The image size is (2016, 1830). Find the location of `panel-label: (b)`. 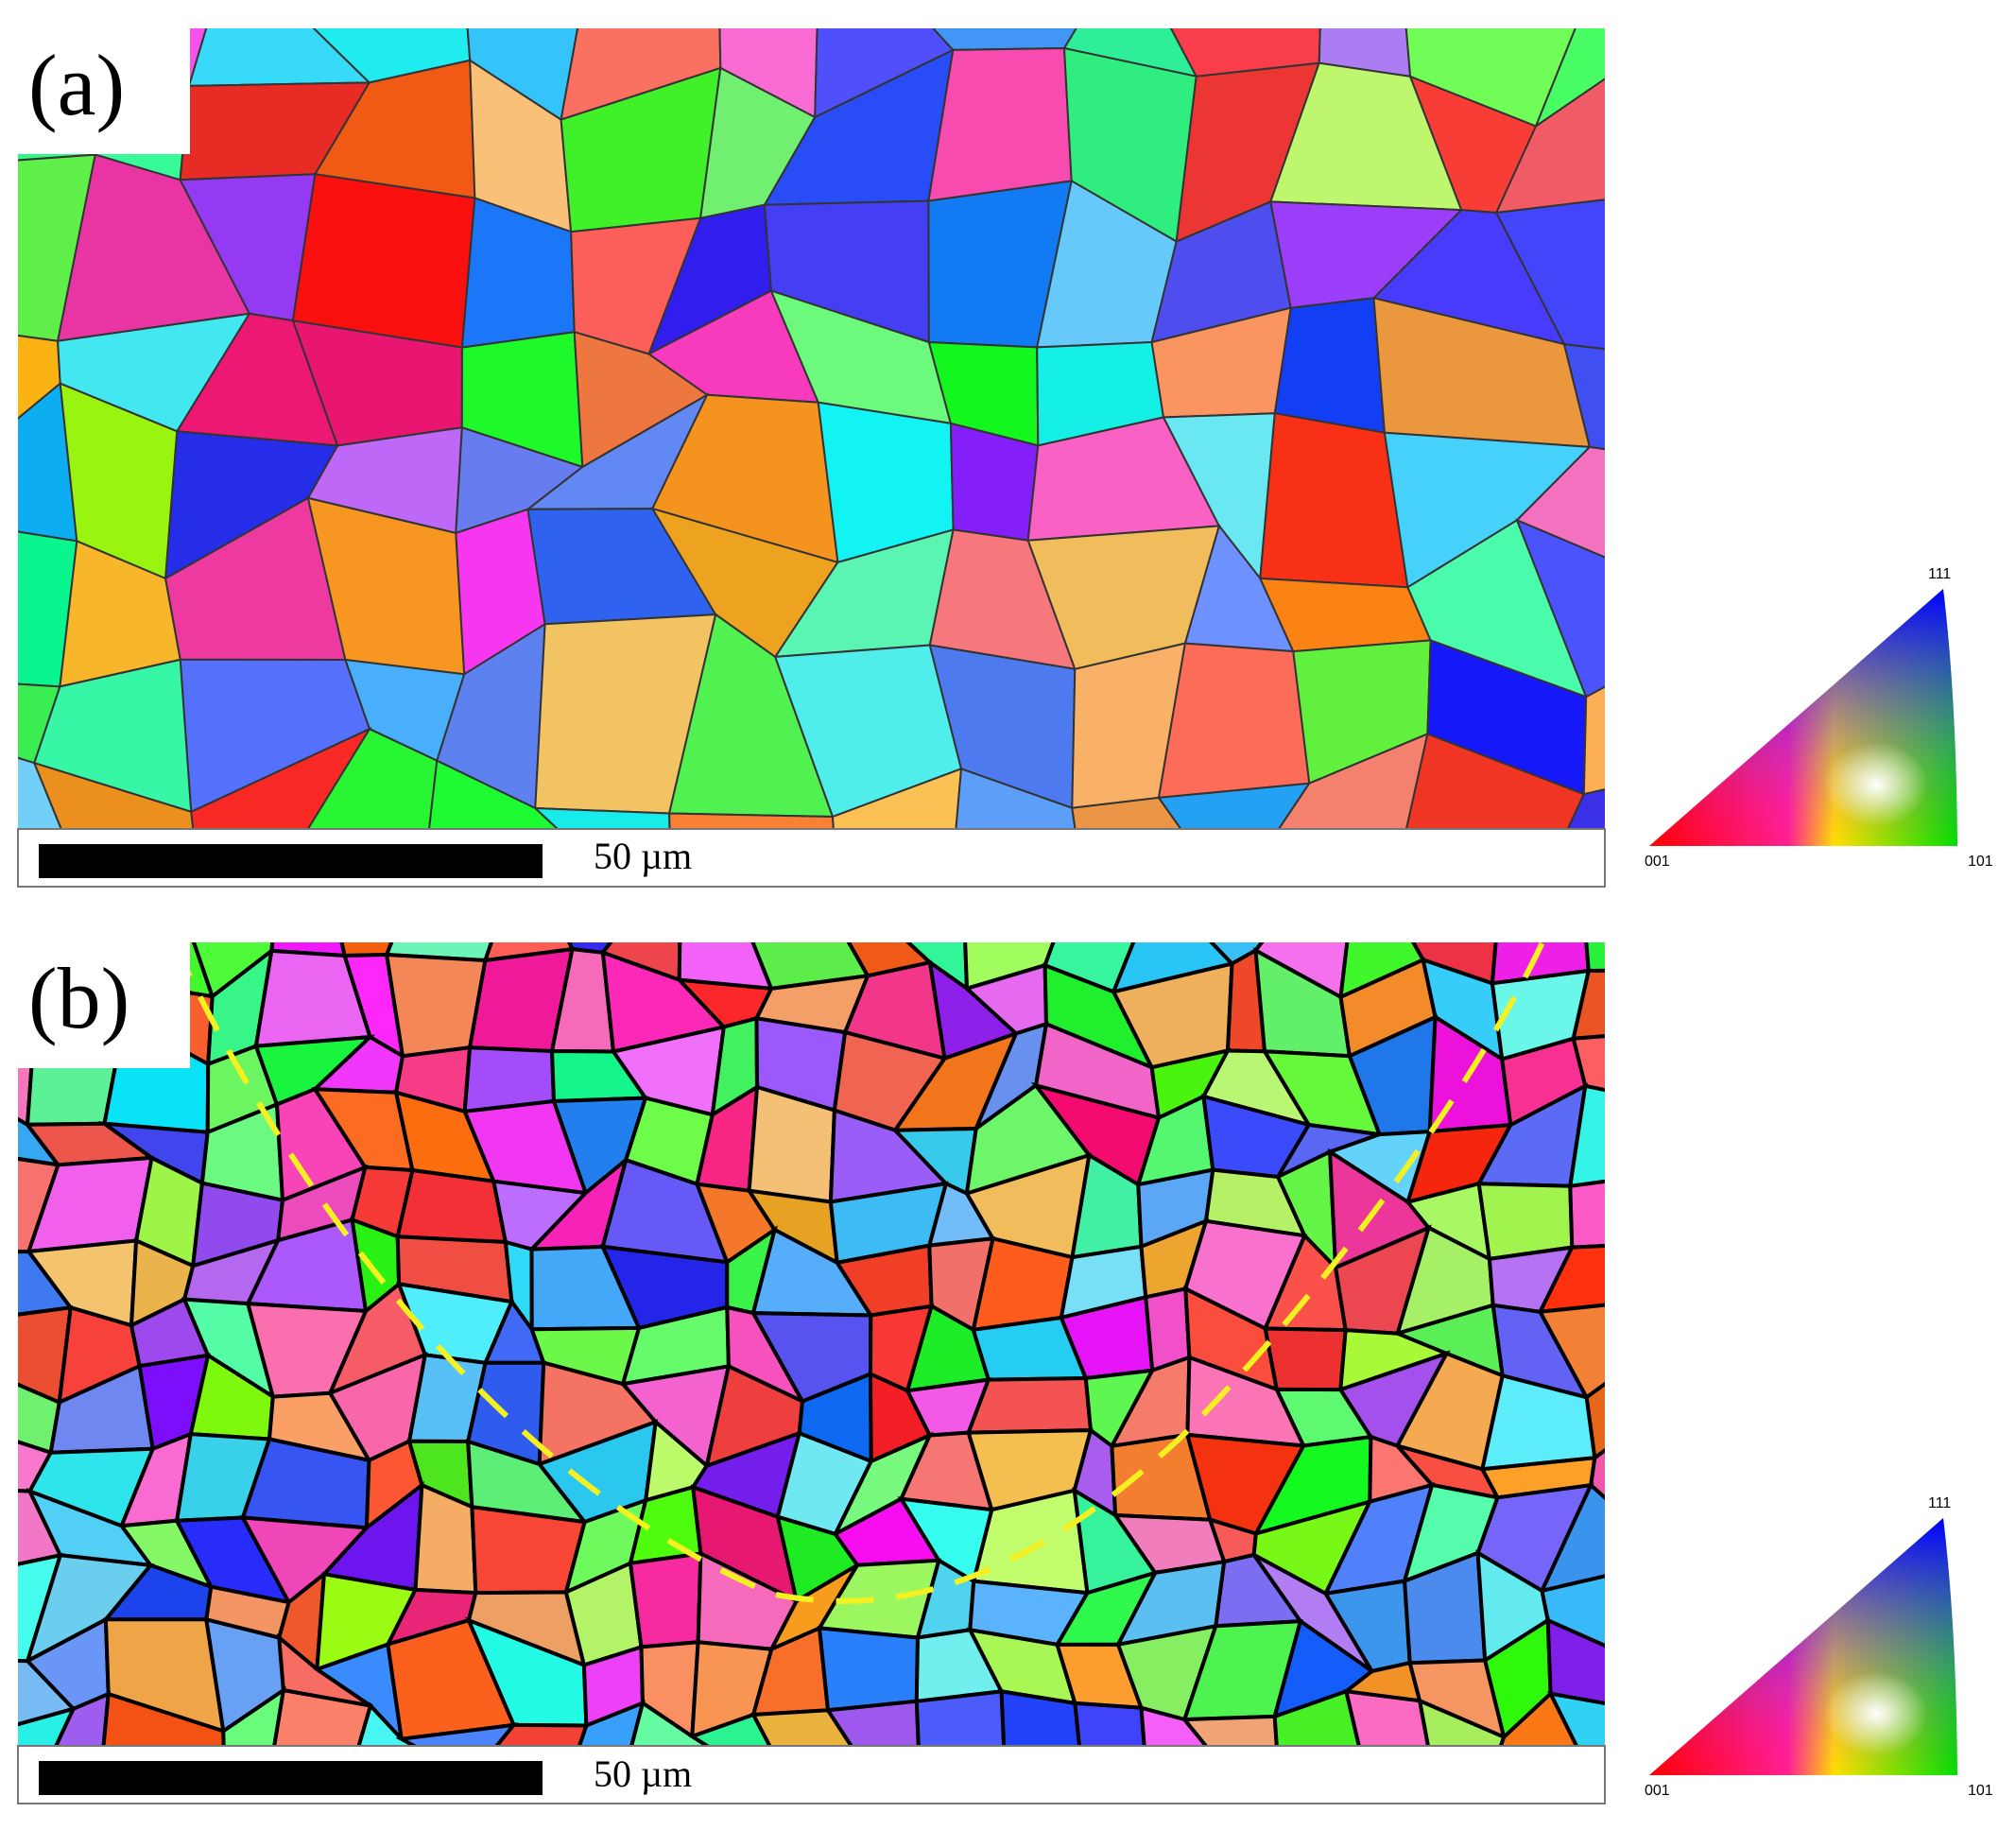

panel-label: (b) is located at coordinates (78, 998).